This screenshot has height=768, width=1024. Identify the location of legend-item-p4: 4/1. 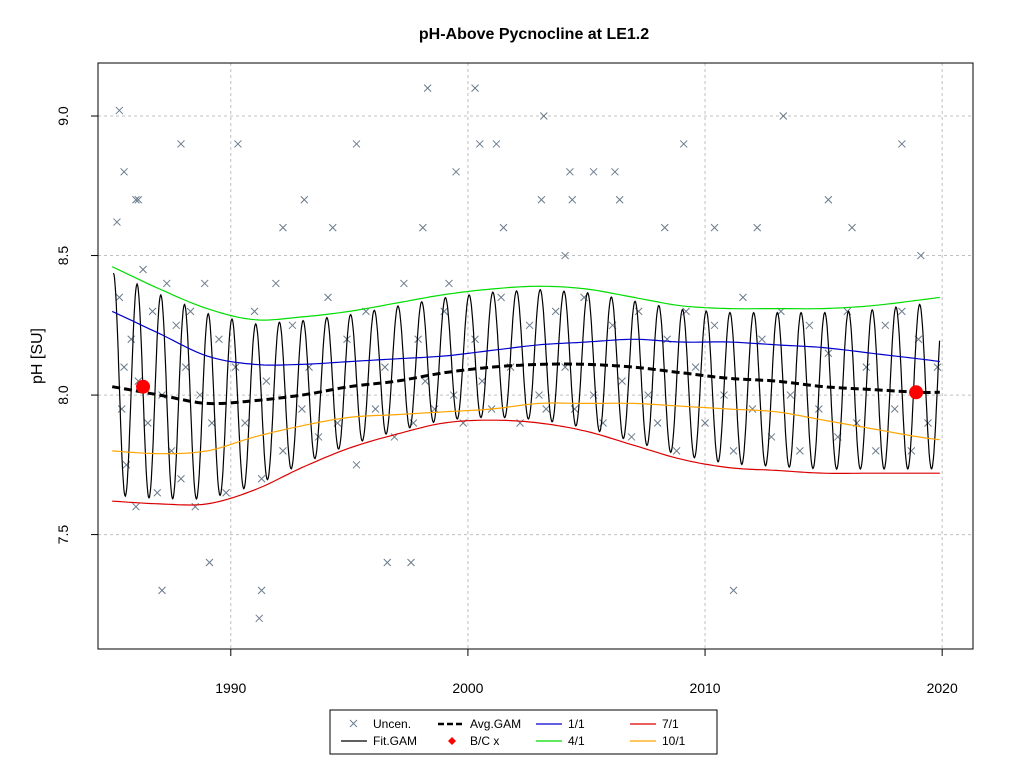
(560, 741).